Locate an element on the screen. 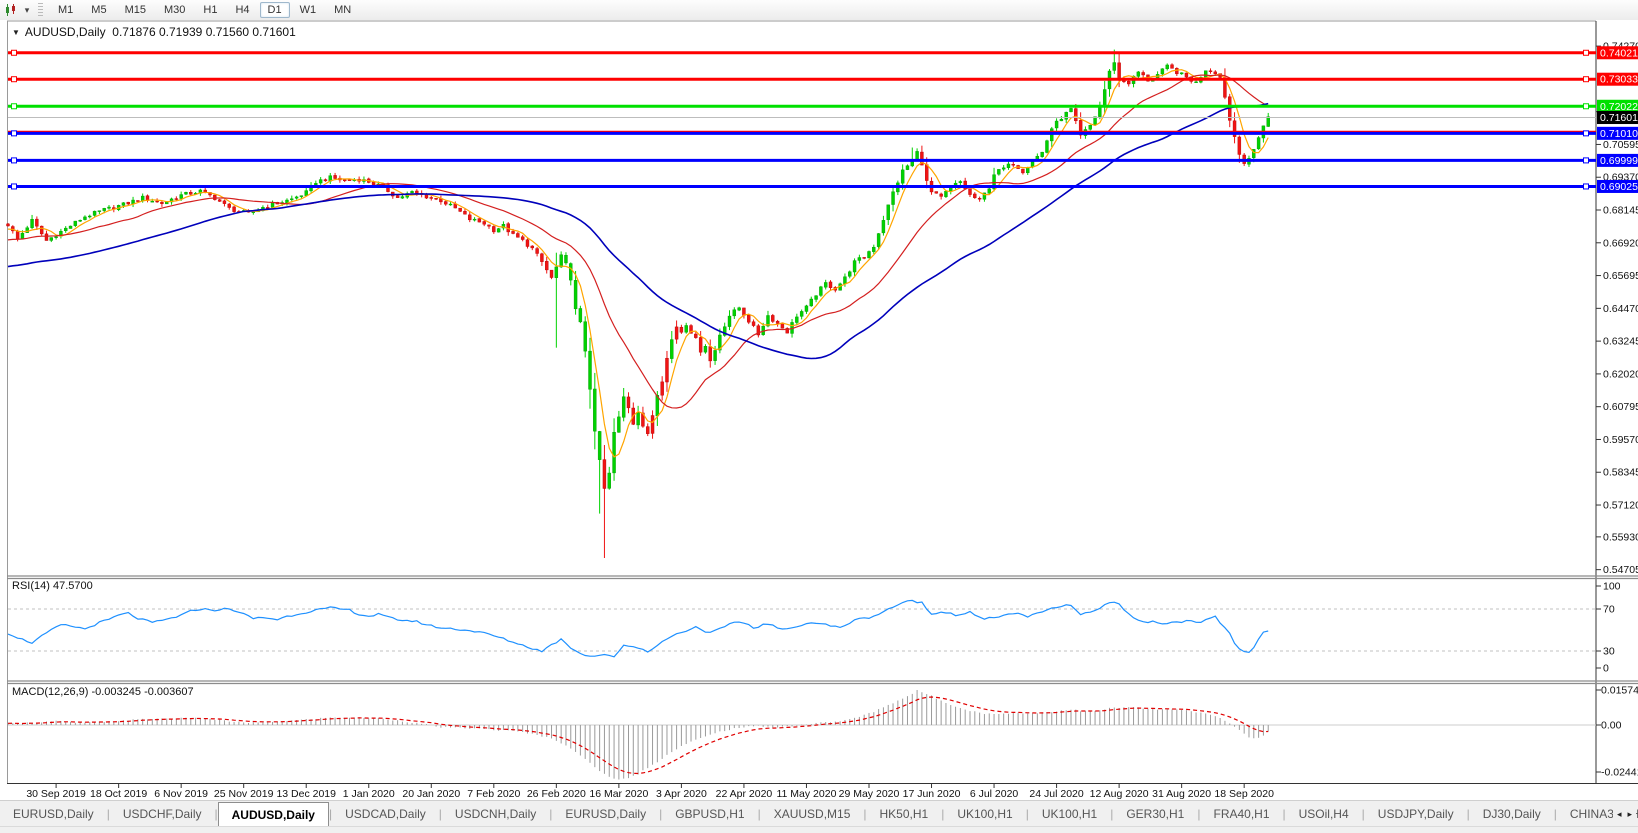 The image size is (1638, 833). svg-text: 0.71010 is located at coordinates (1619, 134).